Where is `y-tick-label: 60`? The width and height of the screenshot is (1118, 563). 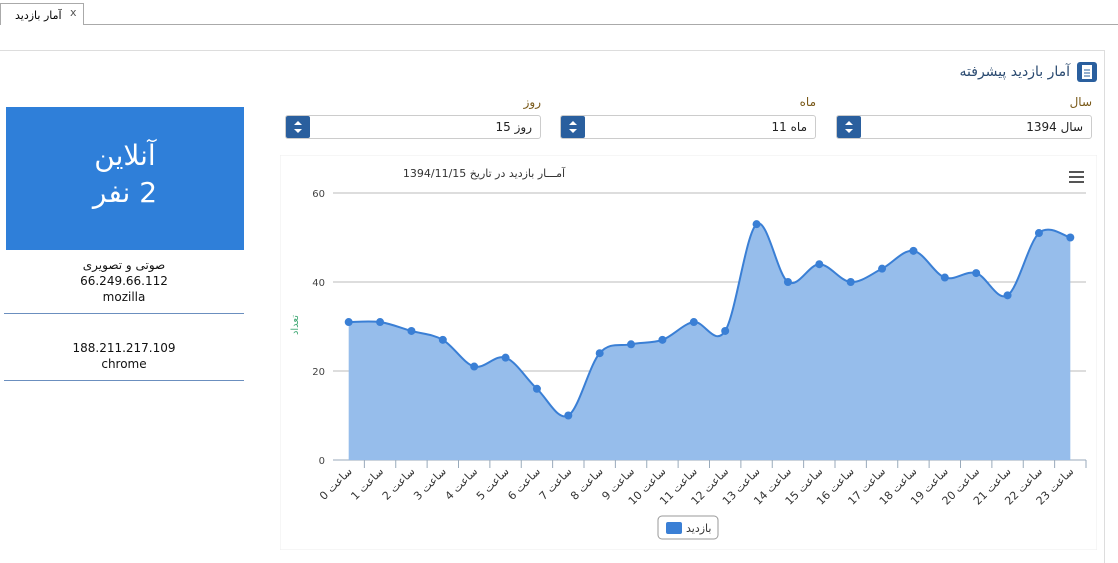
y-tick-label: 60 is located at coordinates (318, 194).